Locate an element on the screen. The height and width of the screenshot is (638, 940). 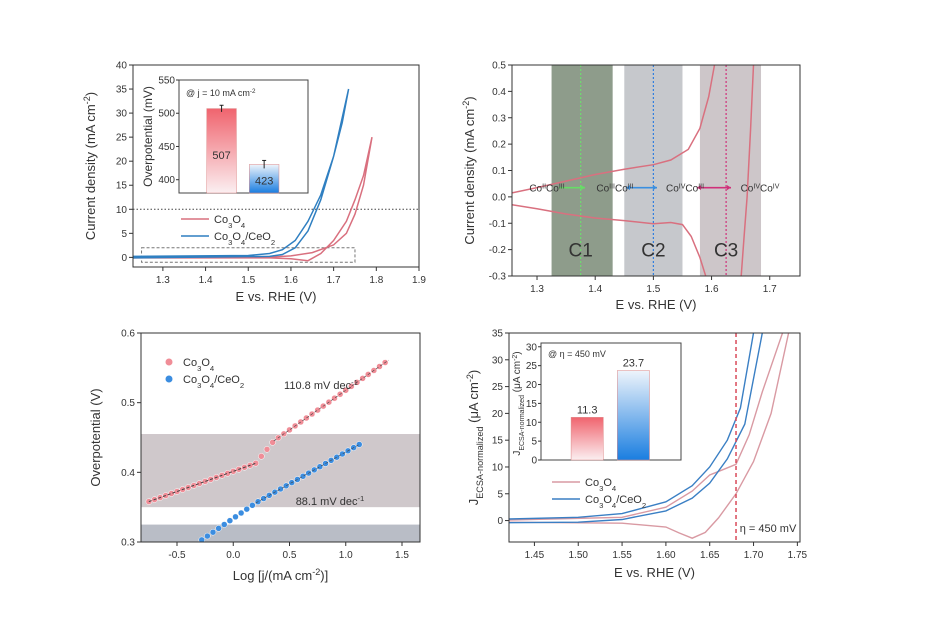
panel-b is located at coordinates (654, 172).